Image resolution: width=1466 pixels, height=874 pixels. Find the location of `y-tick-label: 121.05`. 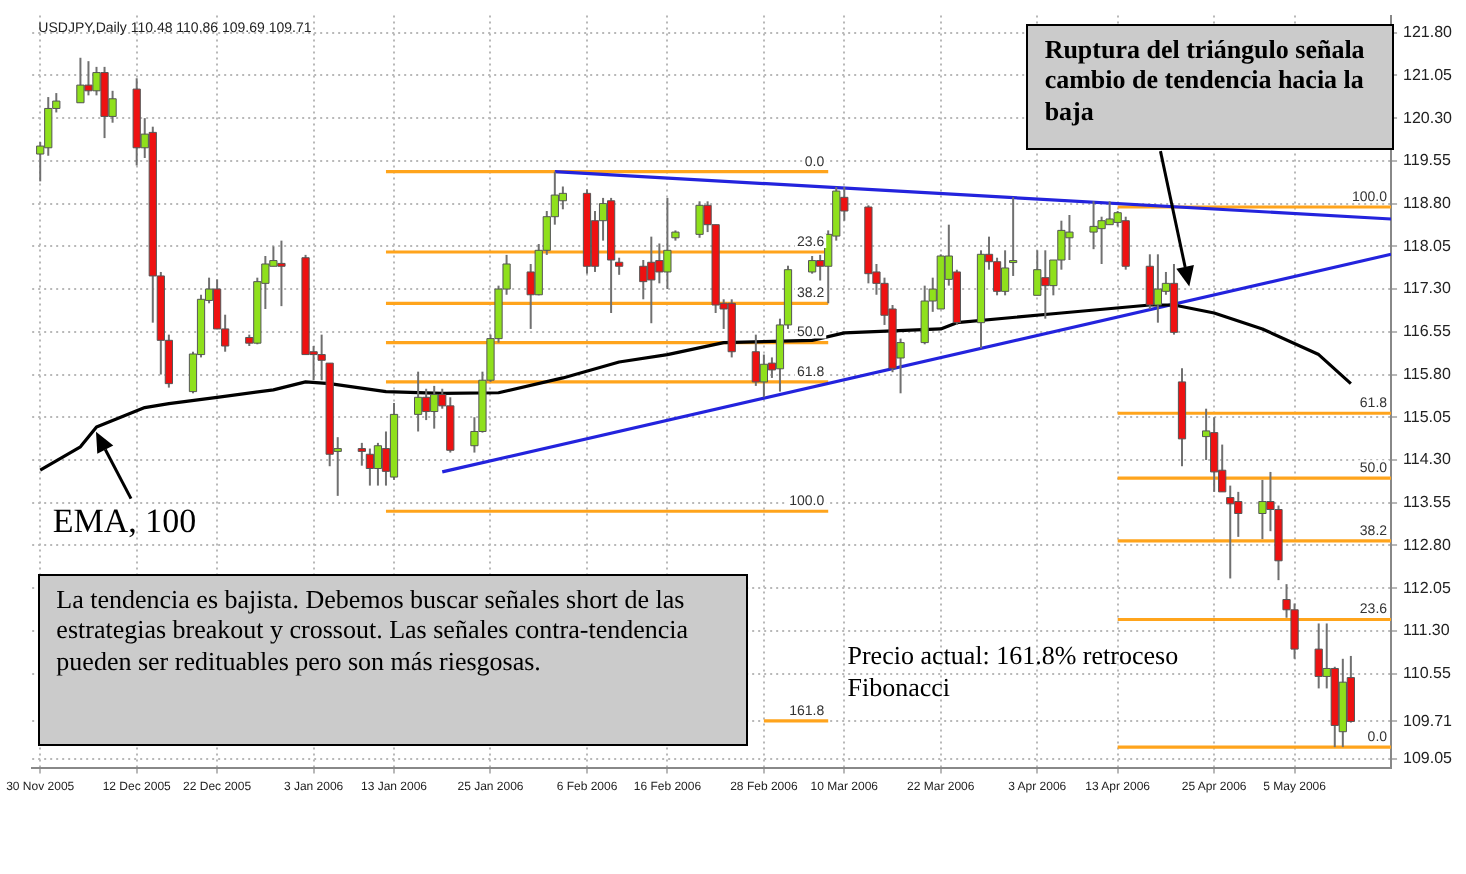

y-tick-label: 121.05 is located at coordinates (1428, 74).